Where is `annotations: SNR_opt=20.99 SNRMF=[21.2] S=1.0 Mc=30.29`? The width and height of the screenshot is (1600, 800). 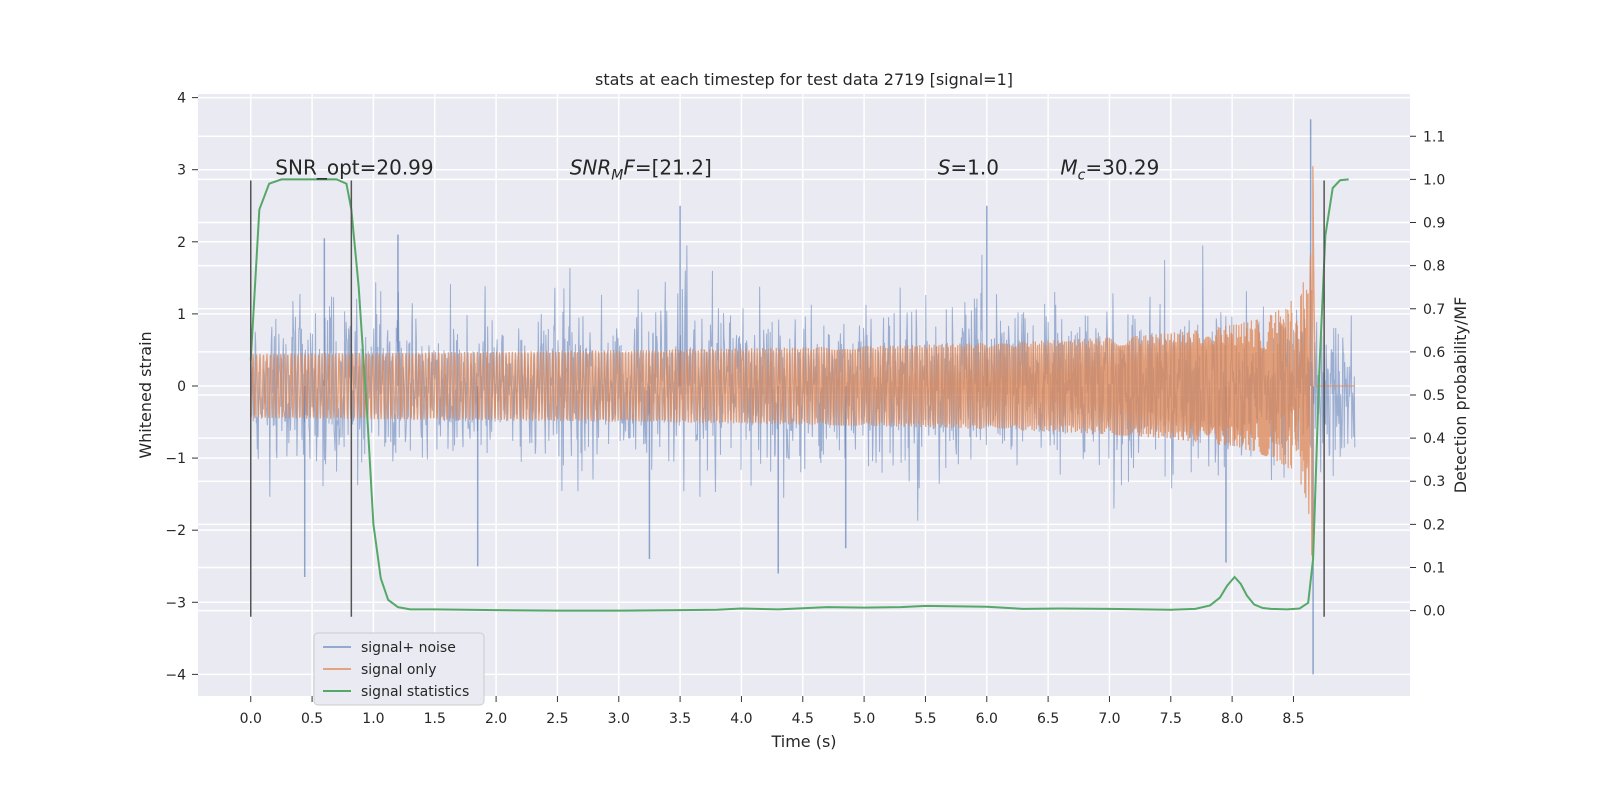
annotations: SNR_opt=20.99 SNRMF=[21.2] S=1.0 Mc=30.29 is located at coordinates (717, 170).